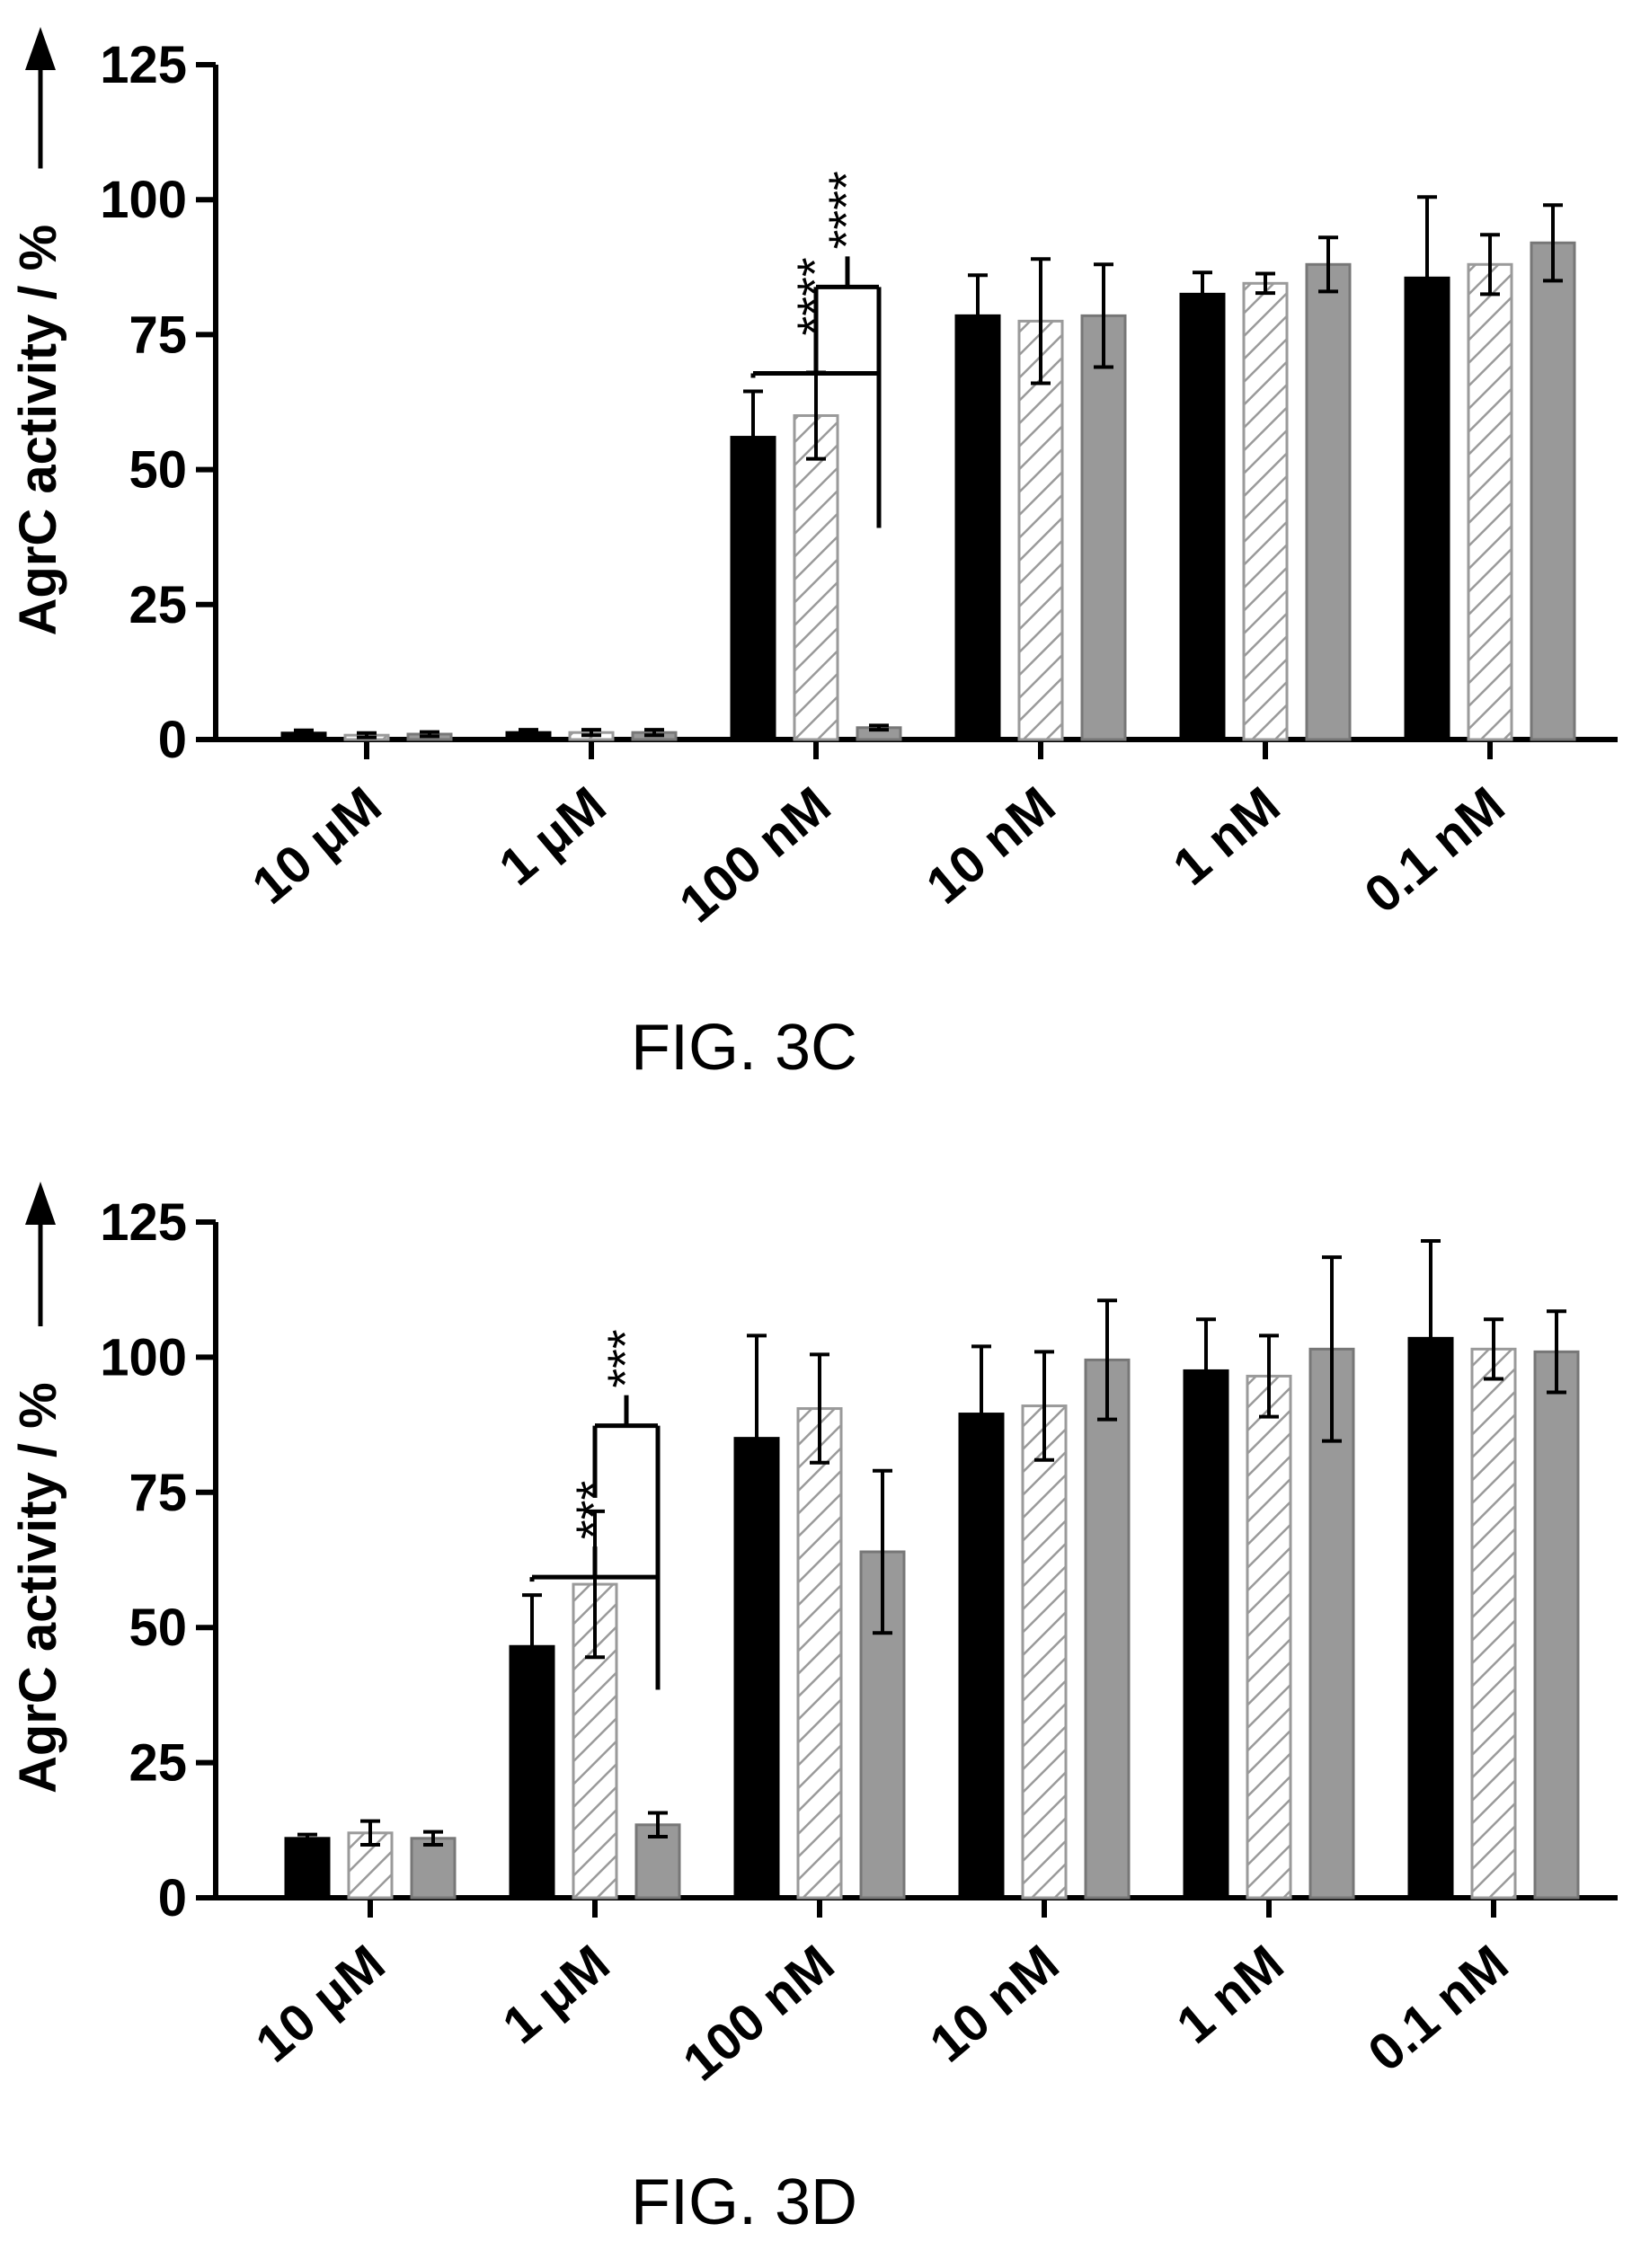 This screenshot has height=2268, width=1632. I want to click on significance-label: ****, so click(846, 210).